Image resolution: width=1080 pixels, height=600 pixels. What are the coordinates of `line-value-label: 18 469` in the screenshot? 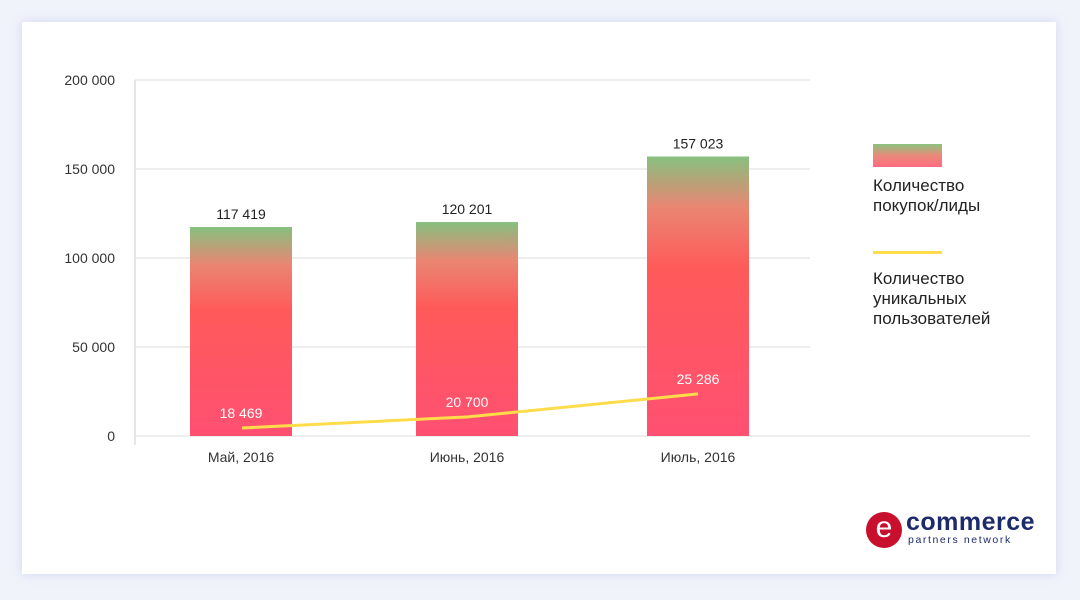 It's located at (241, 413).